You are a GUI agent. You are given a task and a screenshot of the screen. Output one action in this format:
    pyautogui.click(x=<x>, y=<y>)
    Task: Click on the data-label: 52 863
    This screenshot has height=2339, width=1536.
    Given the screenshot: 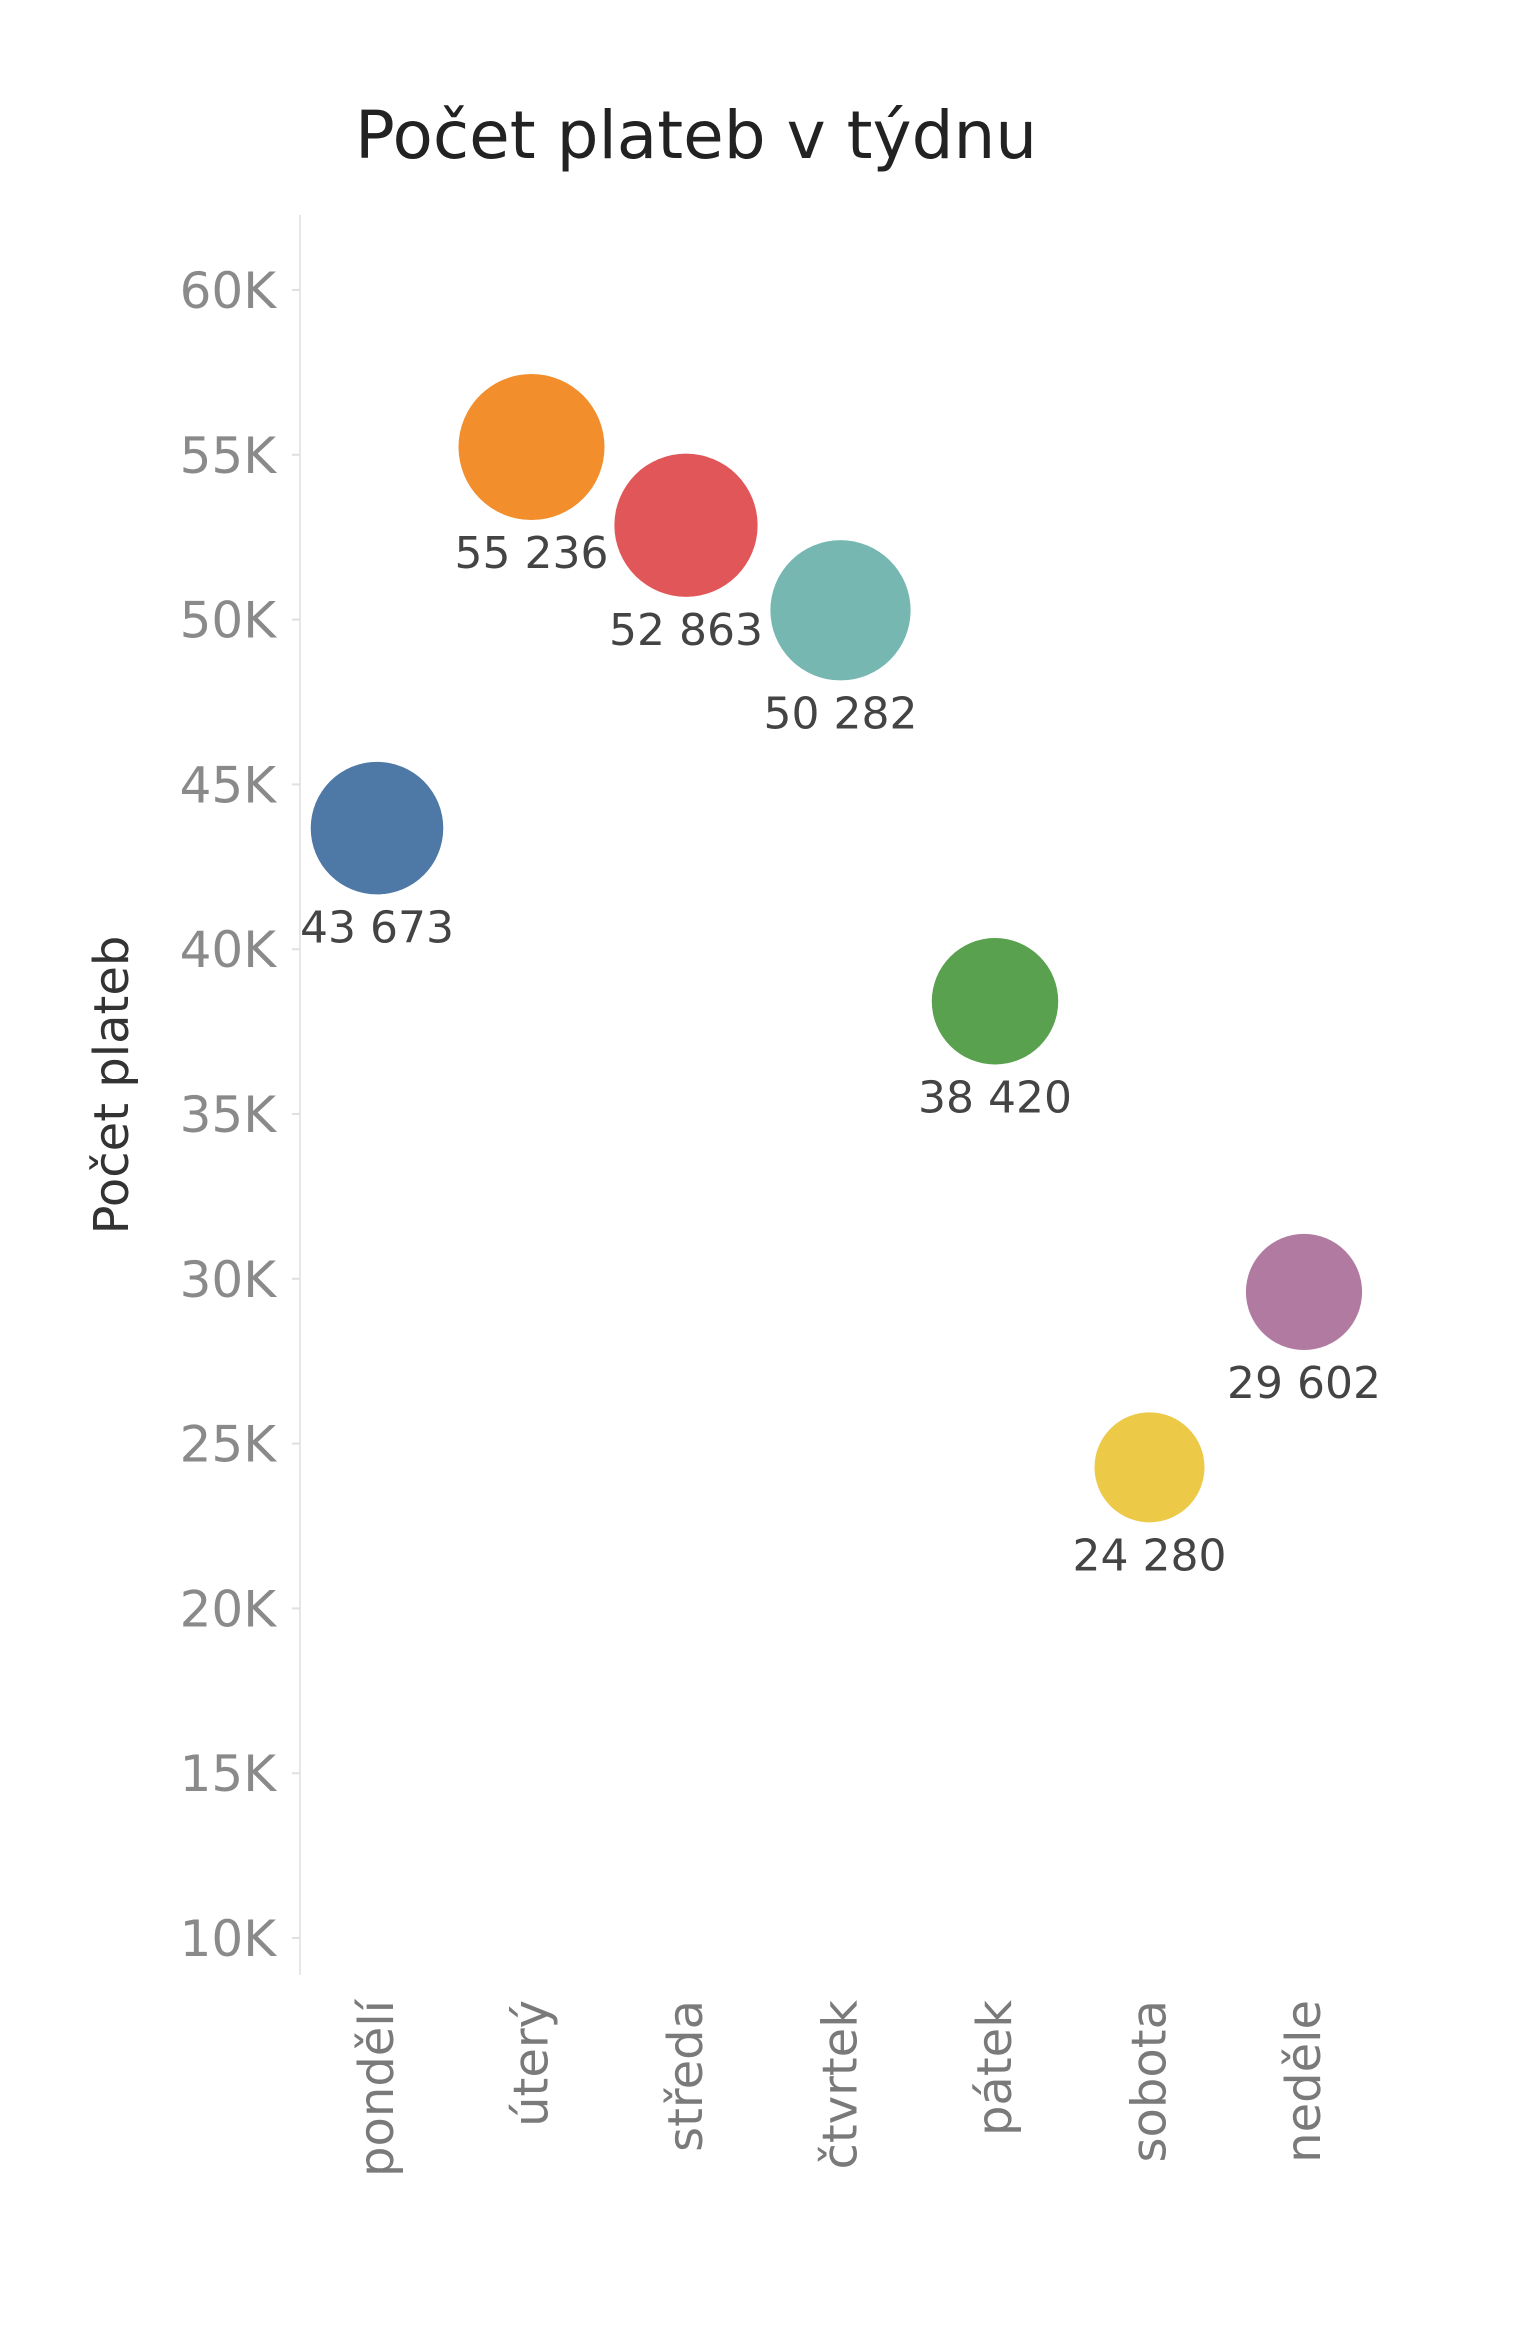 What is the action you would take?
    pyautogui.click(x=686, y=630)
    